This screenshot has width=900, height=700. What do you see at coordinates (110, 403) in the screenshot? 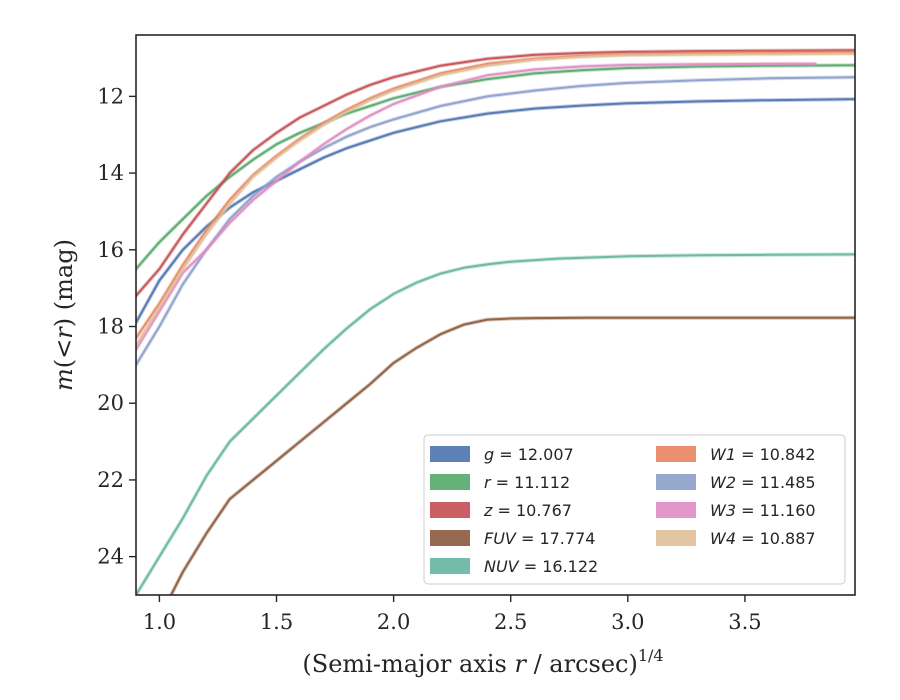
I see `y-tick-label: 20` at bounding box center [110, 403].